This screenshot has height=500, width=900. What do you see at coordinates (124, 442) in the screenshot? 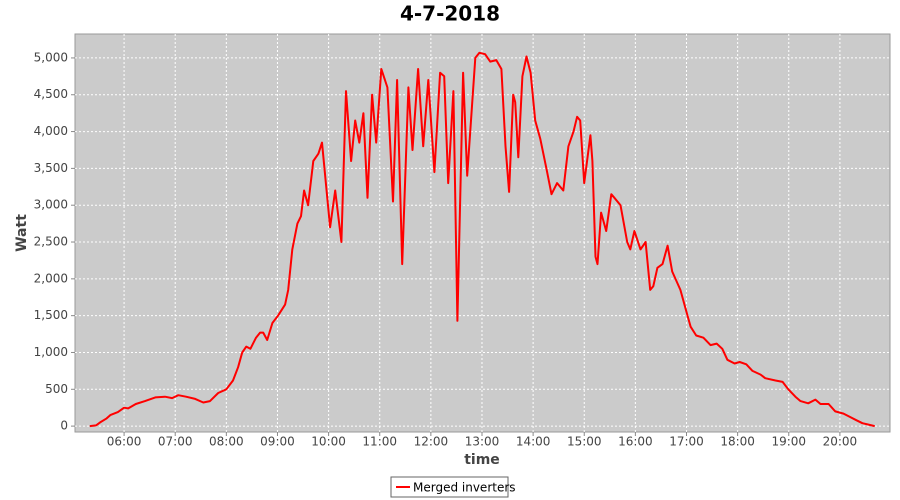
I see `x-tick-label: 06:00` at bounding box center [124, 442].